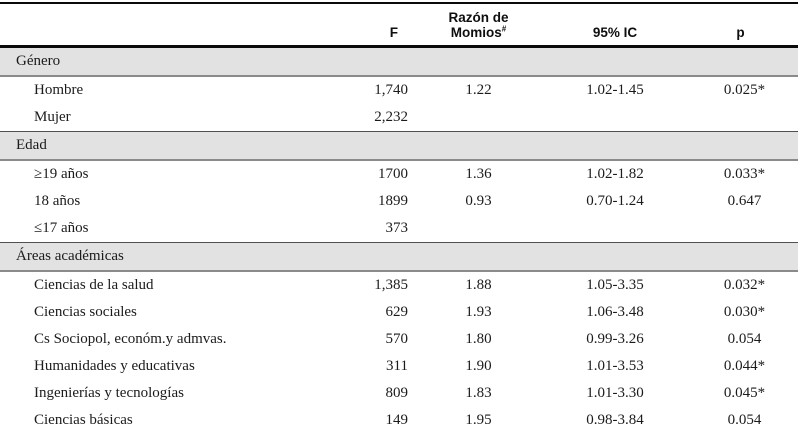  I want to click on col-header-rm-superscript: #, so click(504, 29).